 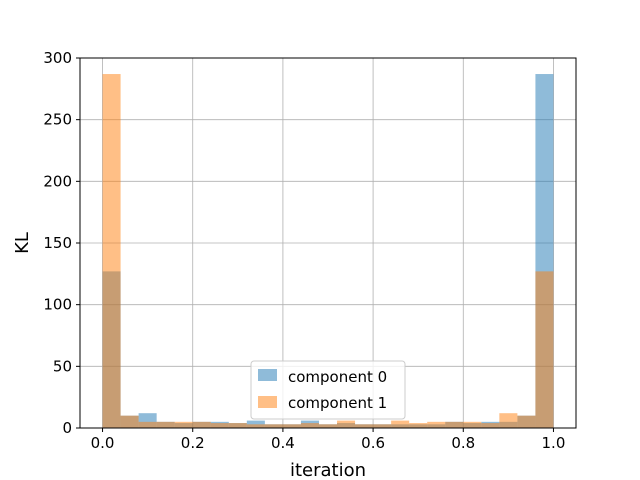 What do you see at coordinates (337, 403) in the screenshot?
I see `legend-label-component-1: component 1` at bounding box center [337, 403].